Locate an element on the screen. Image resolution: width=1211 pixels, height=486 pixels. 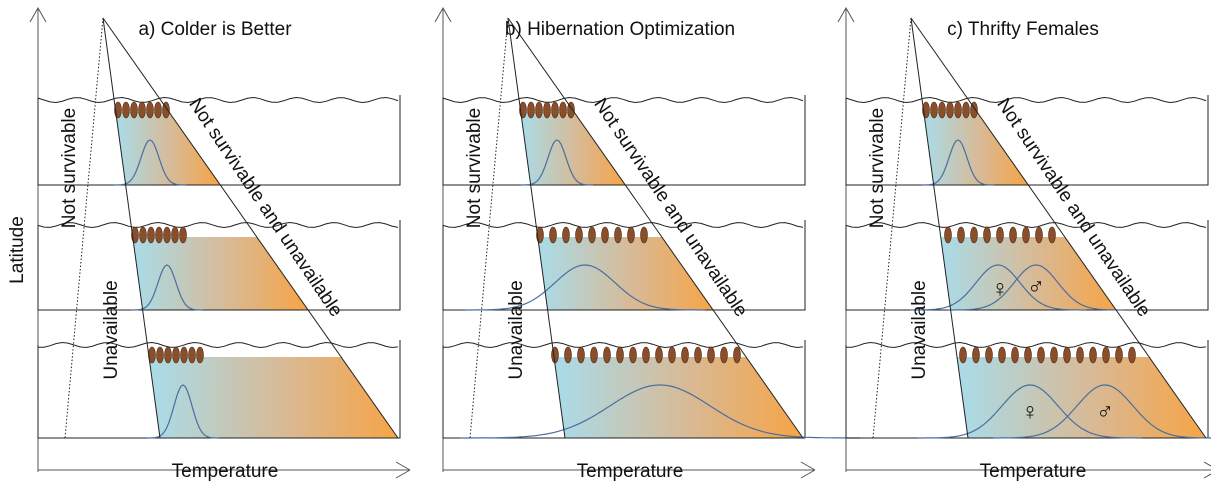
x-axis-label: Temperature is located at coordinates (630, 471).